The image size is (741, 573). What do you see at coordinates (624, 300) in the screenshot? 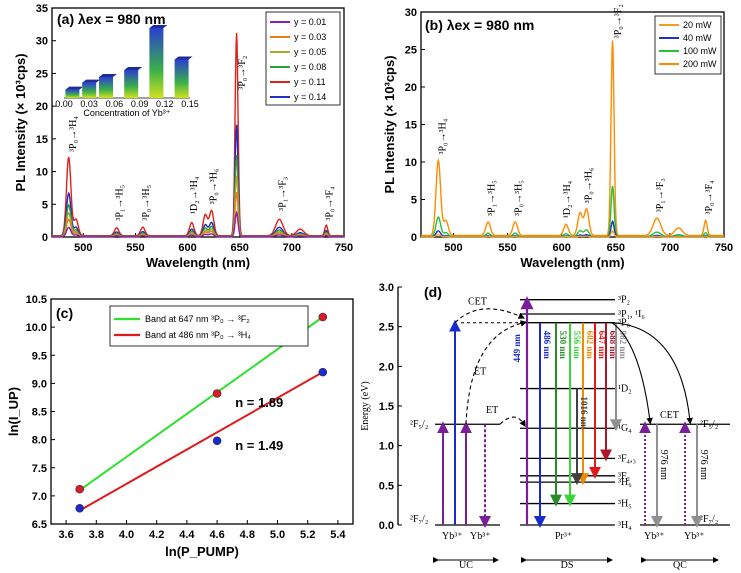
I see `pr-level-label: ³P₂` at bounding box center [624, 300].